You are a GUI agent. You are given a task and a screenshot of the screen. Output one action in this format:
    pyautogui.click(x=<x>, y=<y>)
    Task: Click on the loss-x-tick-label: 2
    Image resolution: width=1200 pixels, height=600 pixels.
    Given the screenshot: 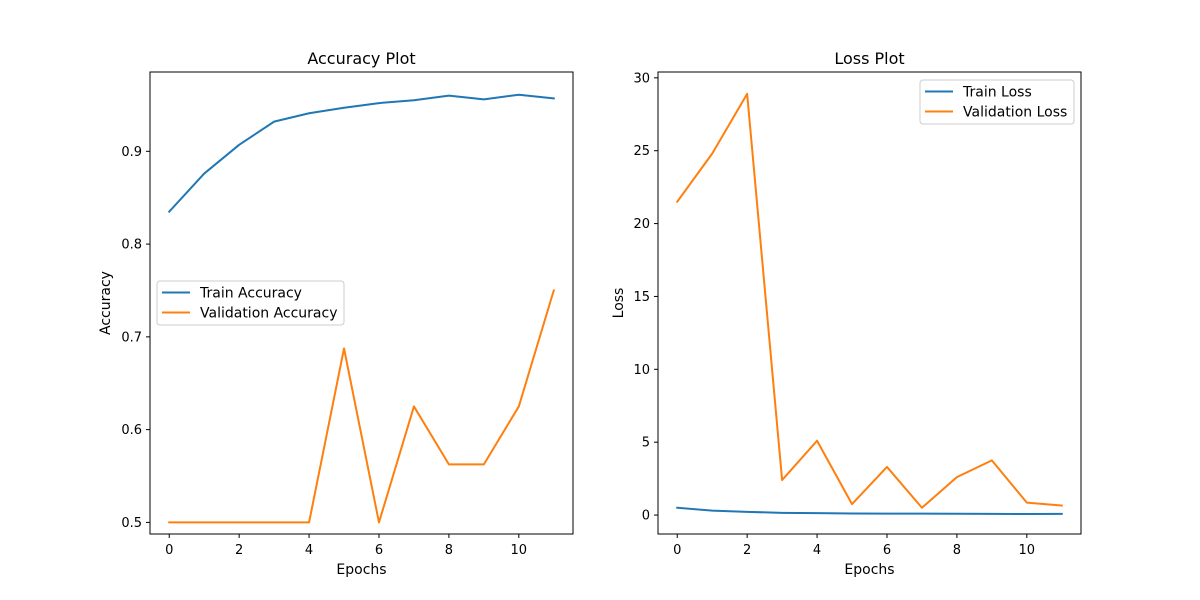 What is the action you would take?
    pyautogui.click(x=747, y=550)
    